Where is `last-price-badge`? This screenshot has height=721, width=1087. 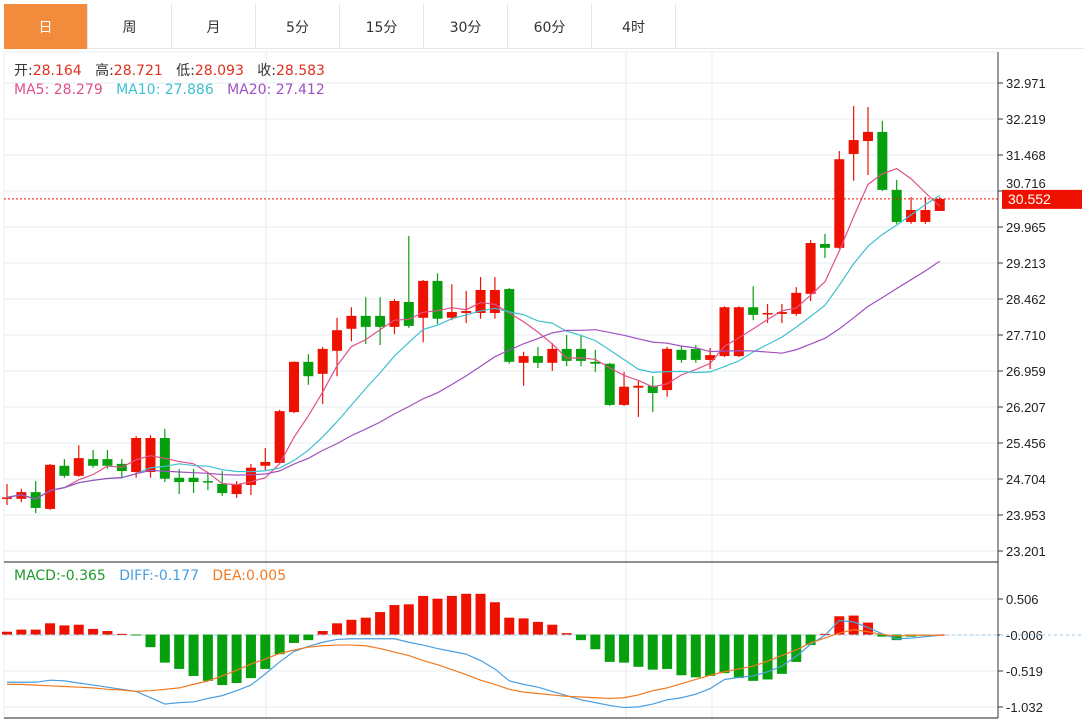
last-price-badge is located at coordinates (1042, 199).